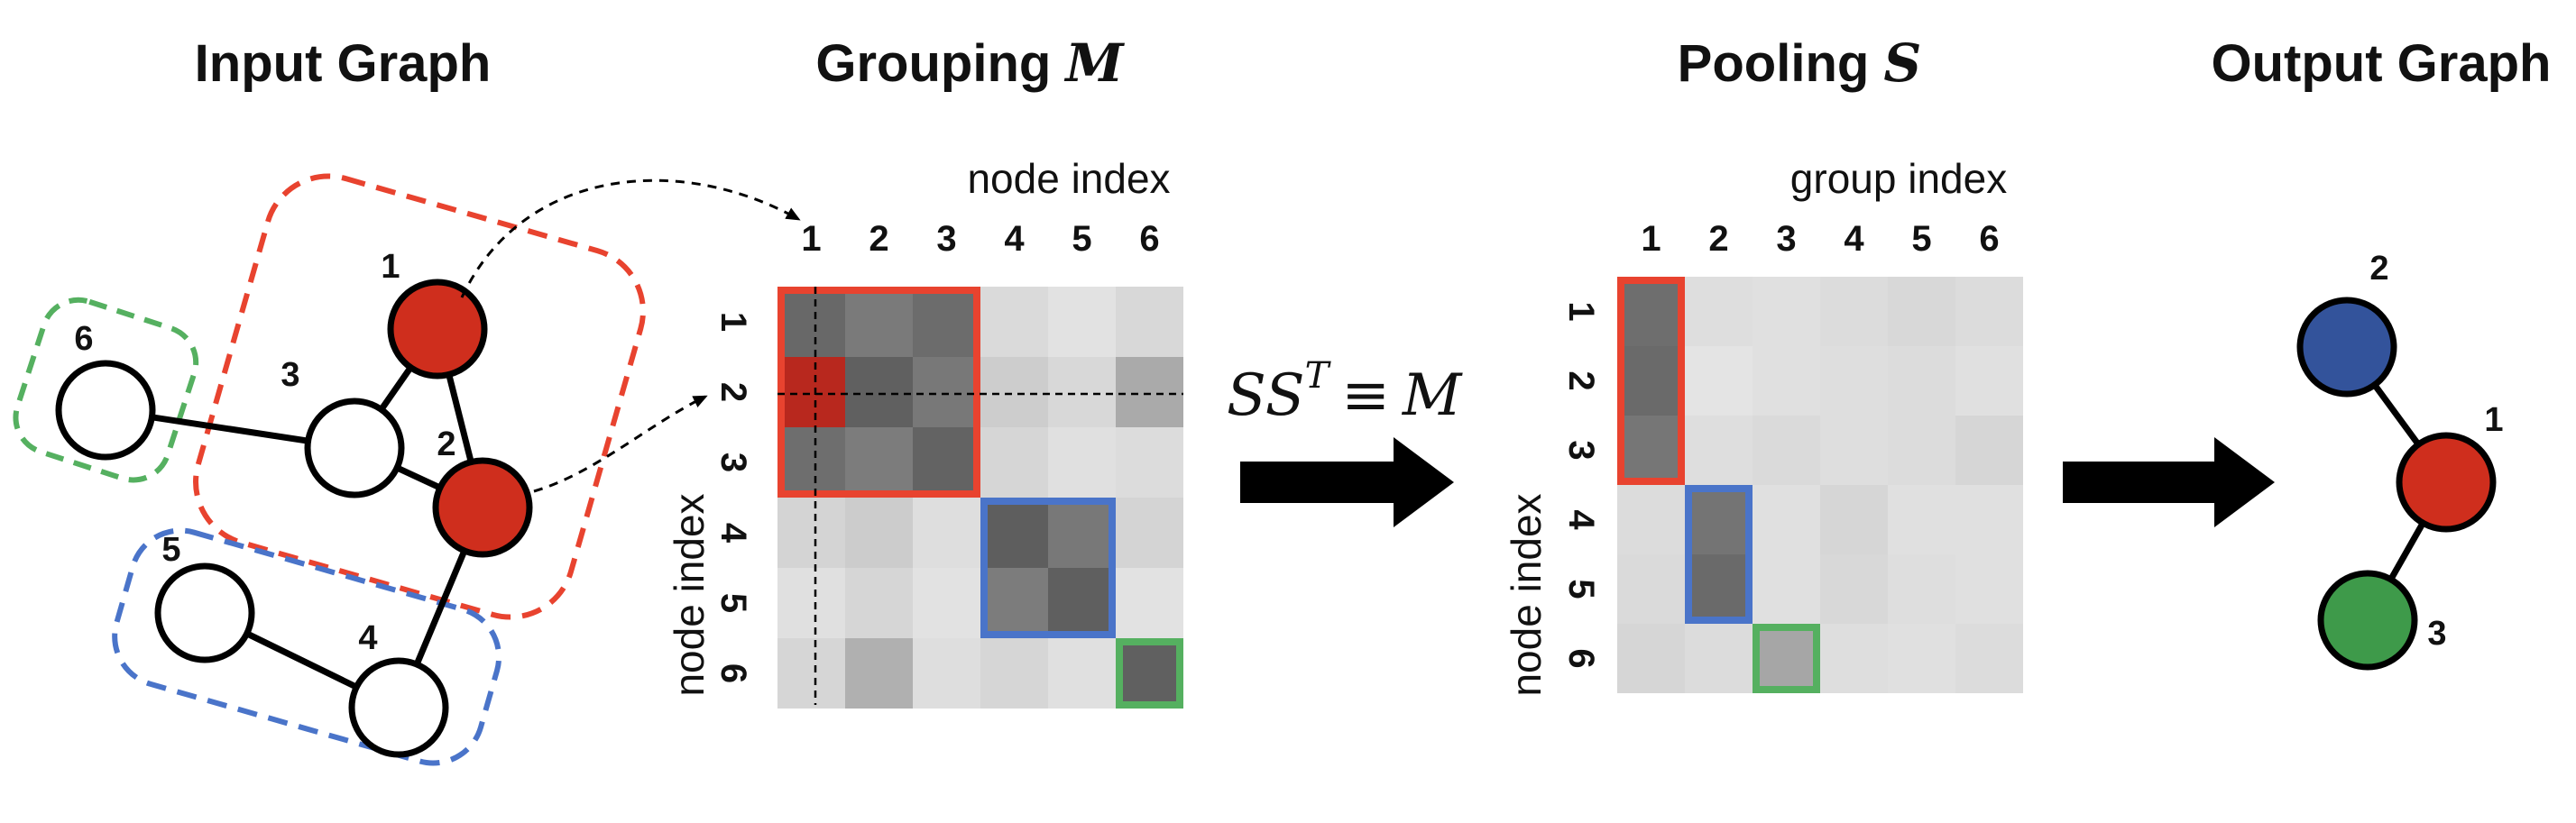 The width and height of the screenshot is (2576, 823). I want to click on grouping-matrix-group-boxes, so click(980, 498).